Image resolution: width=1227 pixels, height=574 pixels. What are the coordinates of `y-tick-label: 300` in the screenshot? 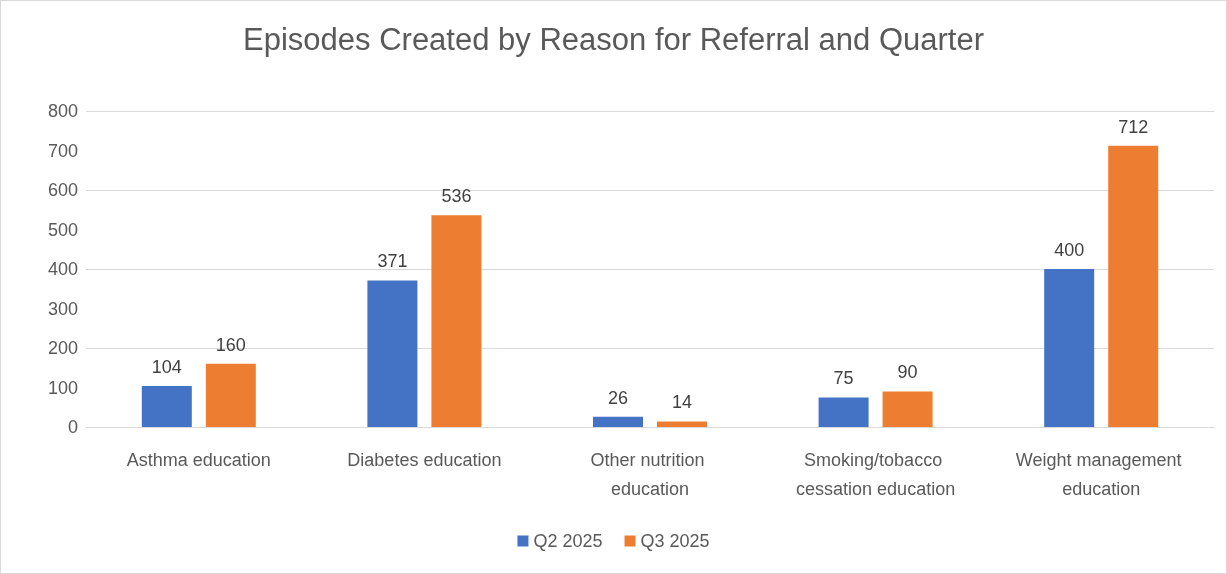 It's located at (62, 308).